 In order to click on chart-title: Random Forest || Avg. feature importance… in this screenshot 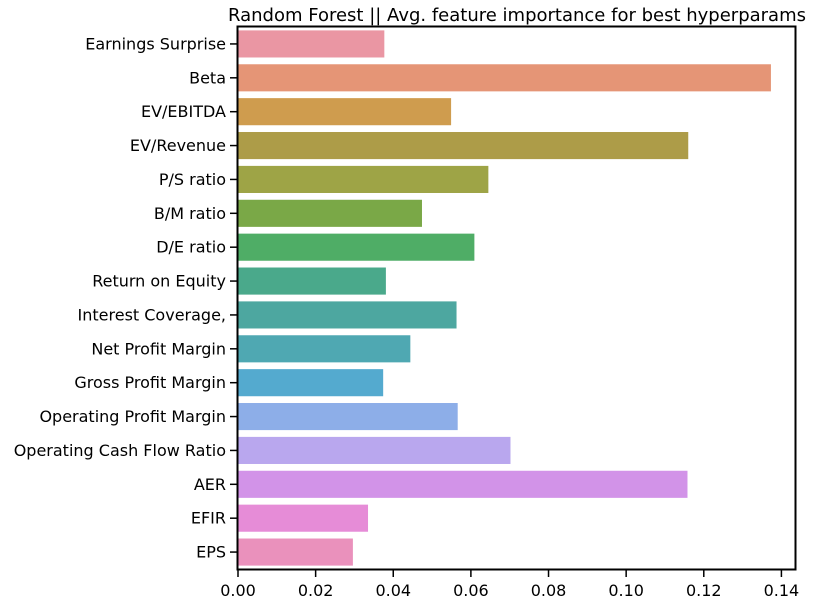, I will do `click(517, 15)`.